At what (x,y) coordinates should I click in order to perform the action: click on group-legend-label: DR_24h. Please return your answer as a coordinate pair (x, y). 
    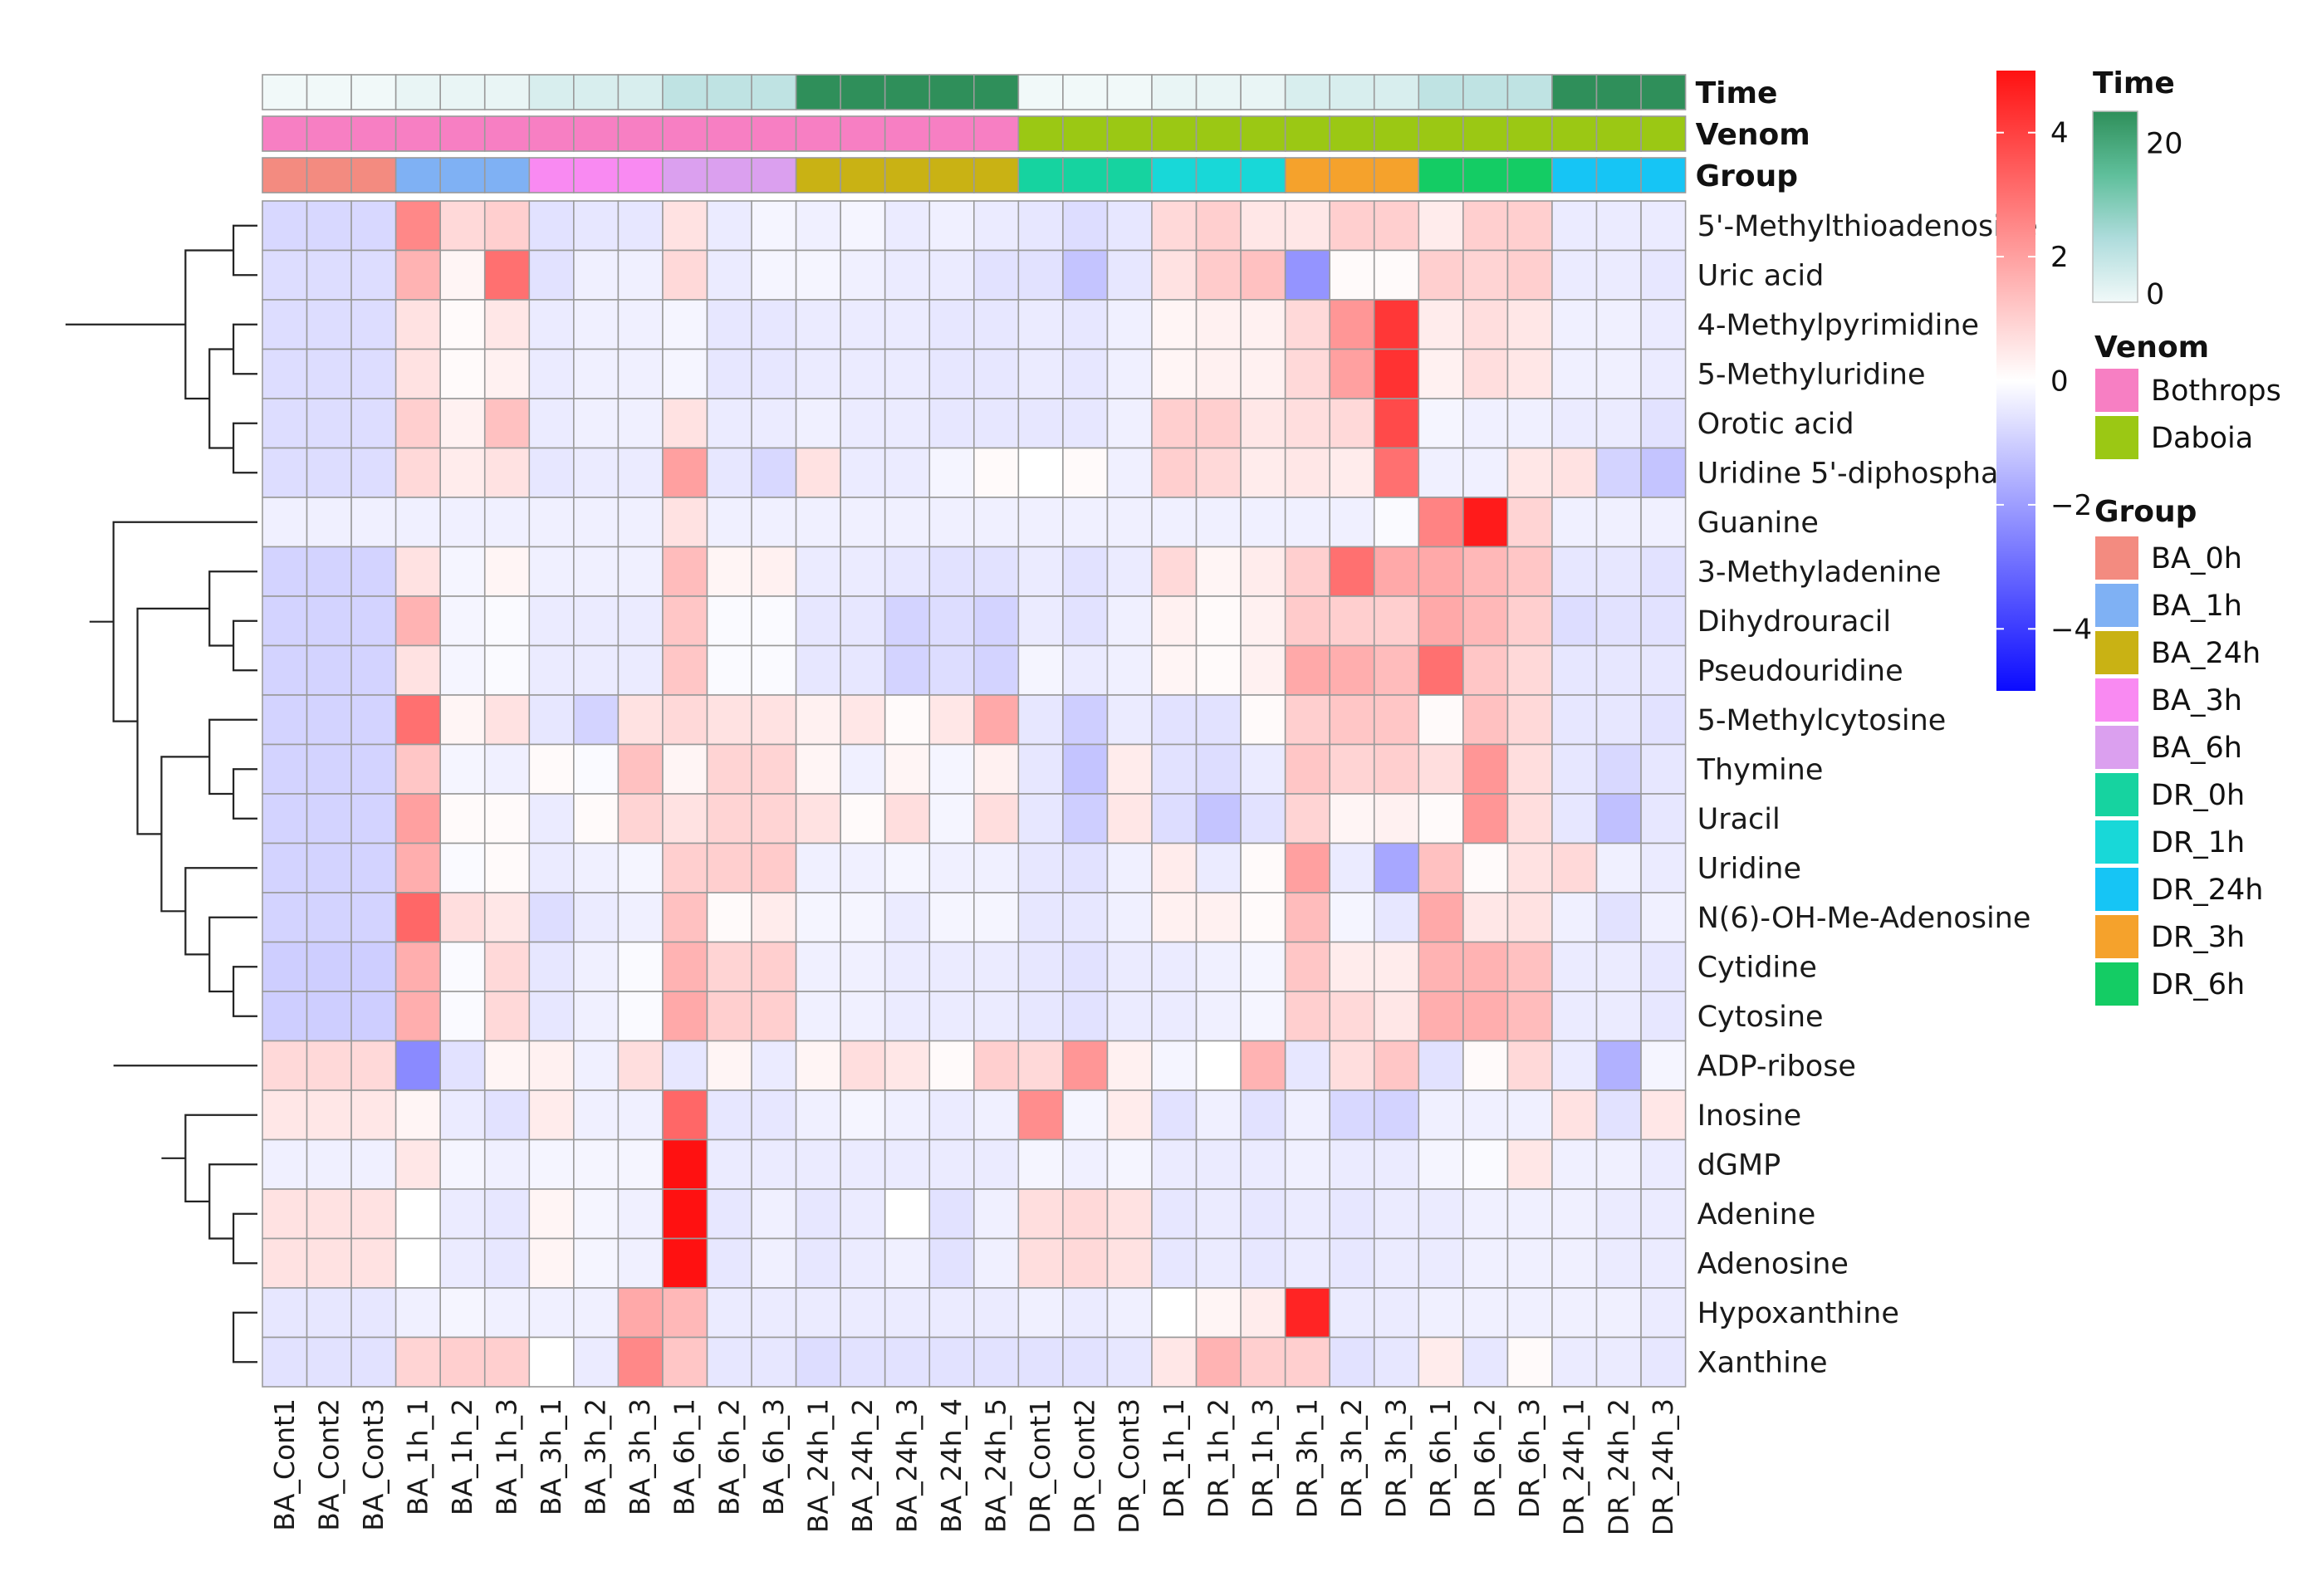
    Looking at the image, I should click on (2208, 890).